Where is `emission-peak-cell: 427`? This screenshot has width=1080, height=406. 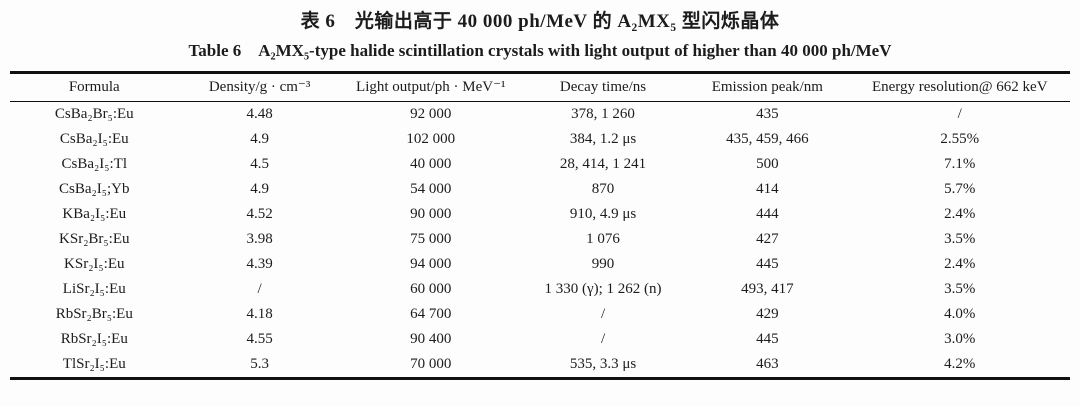
emission-peak-cell: 427 is located at coordinates (767, 239).